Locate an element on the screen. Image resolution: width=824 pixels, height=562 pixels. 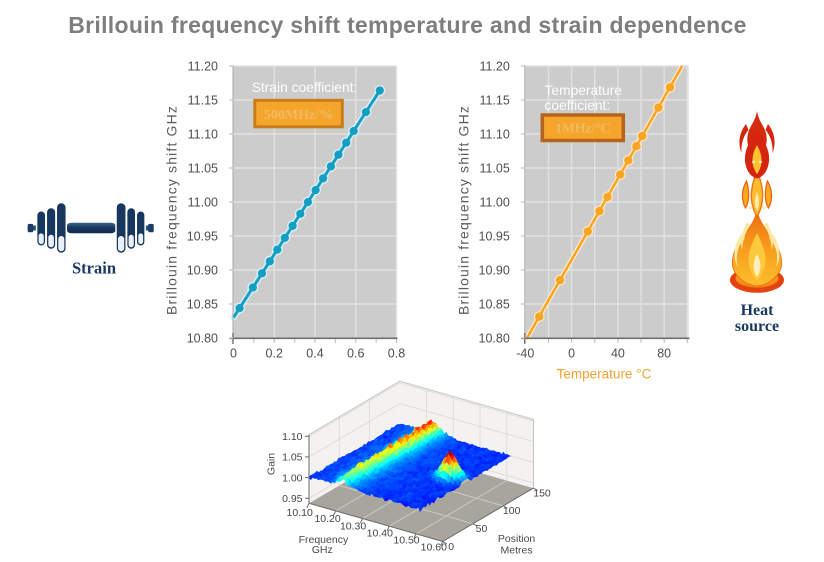
svg-text: 0.8 is located at coordinates (396, 354).